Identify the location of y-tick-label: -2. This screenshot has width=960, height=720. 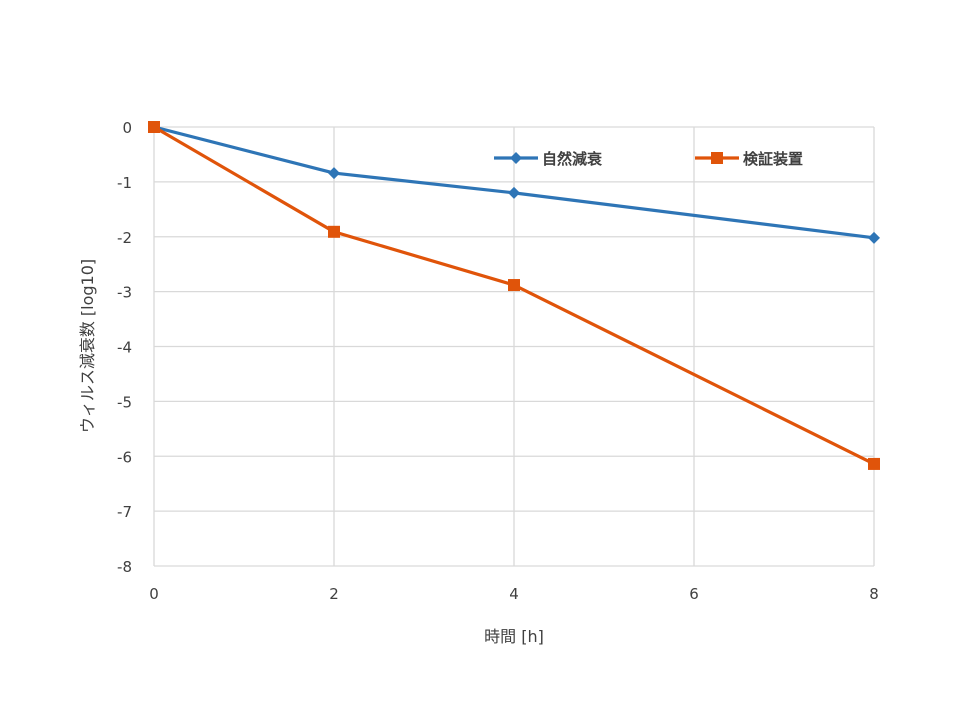
(124, 238).